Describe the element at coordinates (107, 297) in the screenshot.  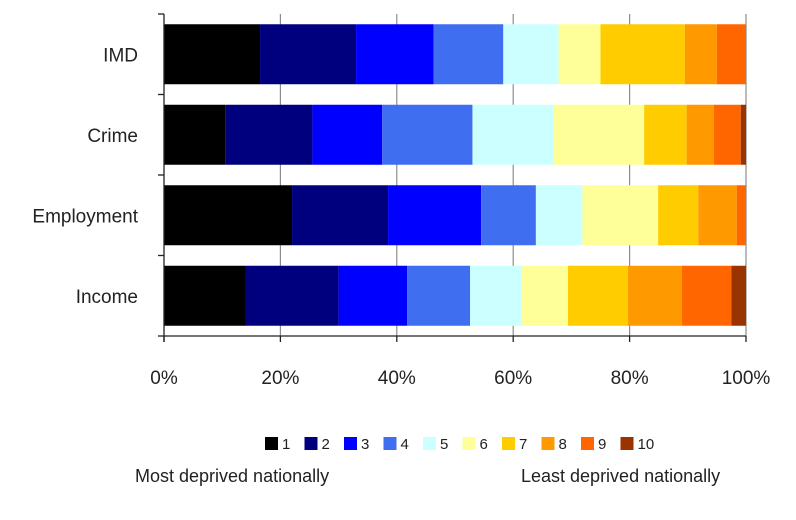
I see `category-label: Income` at that location.